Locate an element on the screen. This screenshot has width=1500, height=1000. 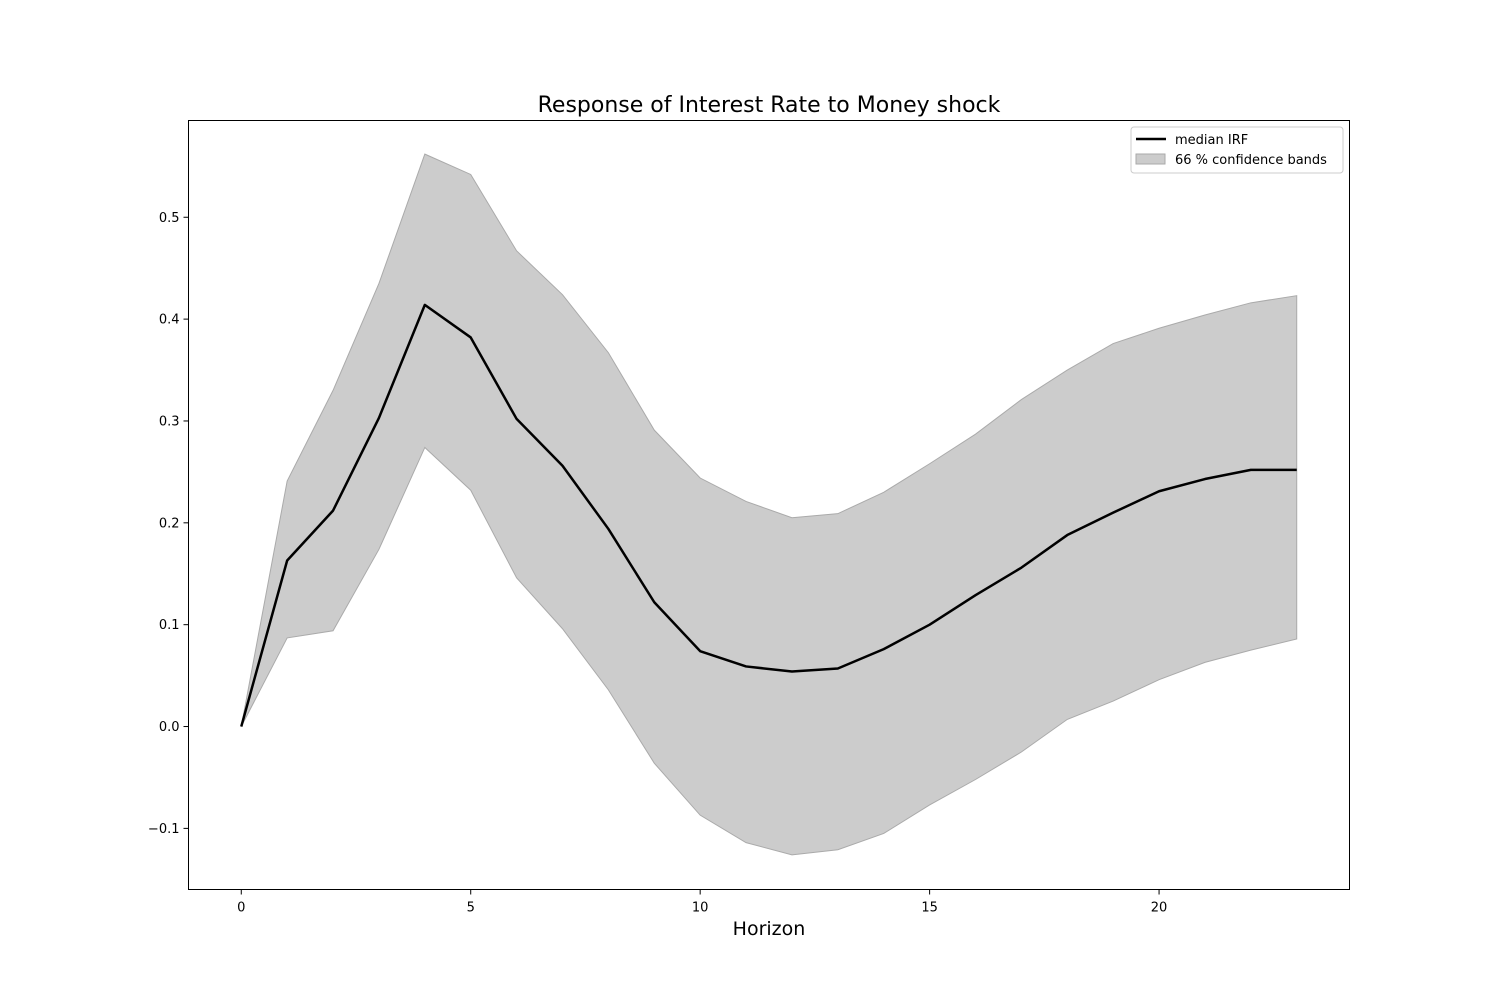
y-tick-label: 0.3 is located at coordinates (169, 421).